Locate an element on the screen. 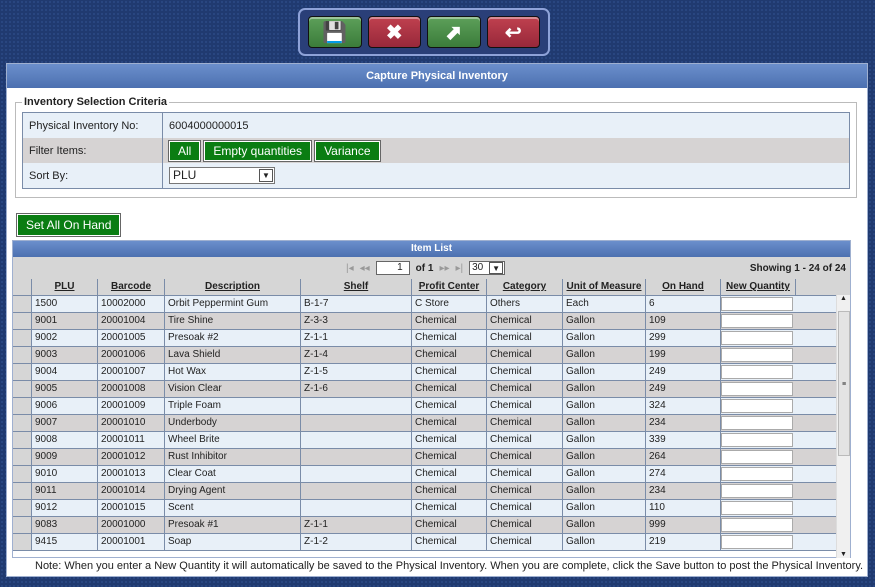 The width and height of the screenshot is (875, 587). prev-page-icon: ◂◂ is located at coordinates (364, 268).